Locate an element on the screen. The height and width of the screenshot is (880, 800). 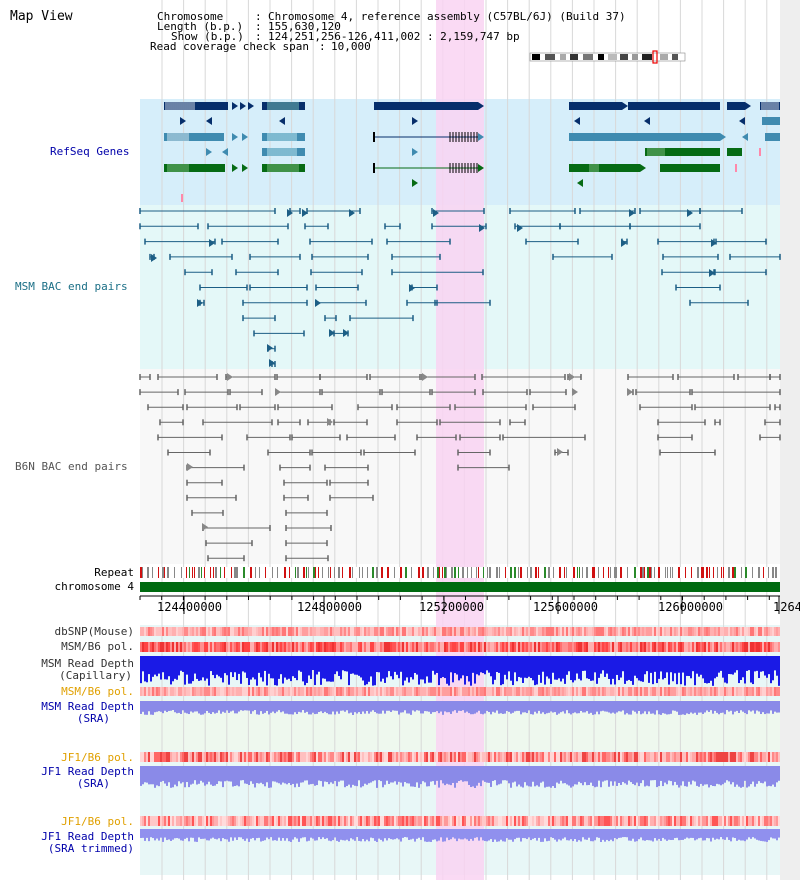
track-label-refseq-genes: RefSeq Genes is located at coordinates (90, 151).